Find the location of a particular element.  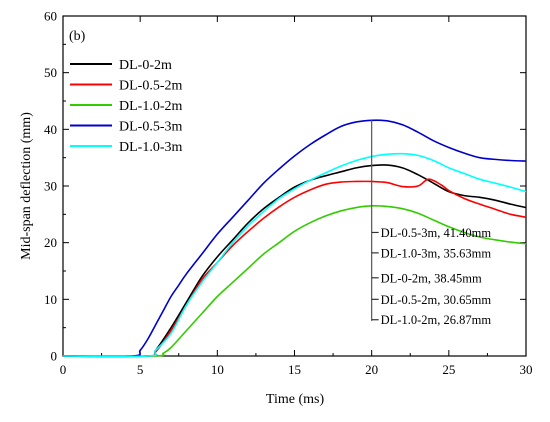

x-axis-title: Time (ms) is located at coordinates (295, 399).